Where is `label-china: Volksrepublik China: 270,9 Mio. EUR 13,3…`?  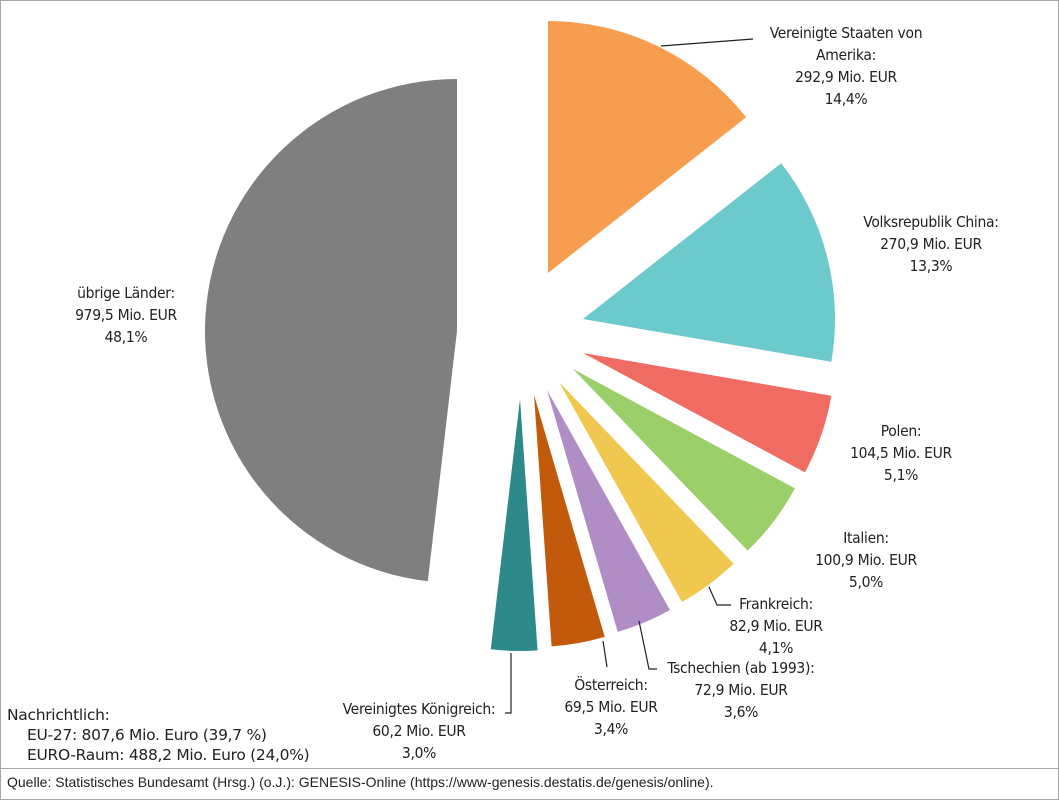
label-china: Volksrepublik China: 270,9 Mio. EUR 13,3… is located at coordinates (931, 244).